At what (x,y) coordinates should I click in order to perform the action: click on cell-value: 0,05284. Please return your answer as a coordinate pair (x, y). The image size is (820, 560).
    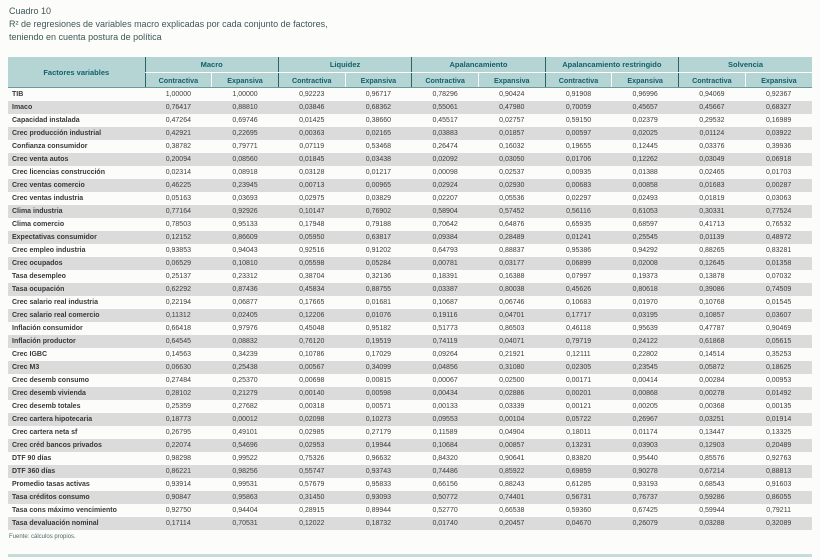
    Looking at the image, I should click on (378, 263).